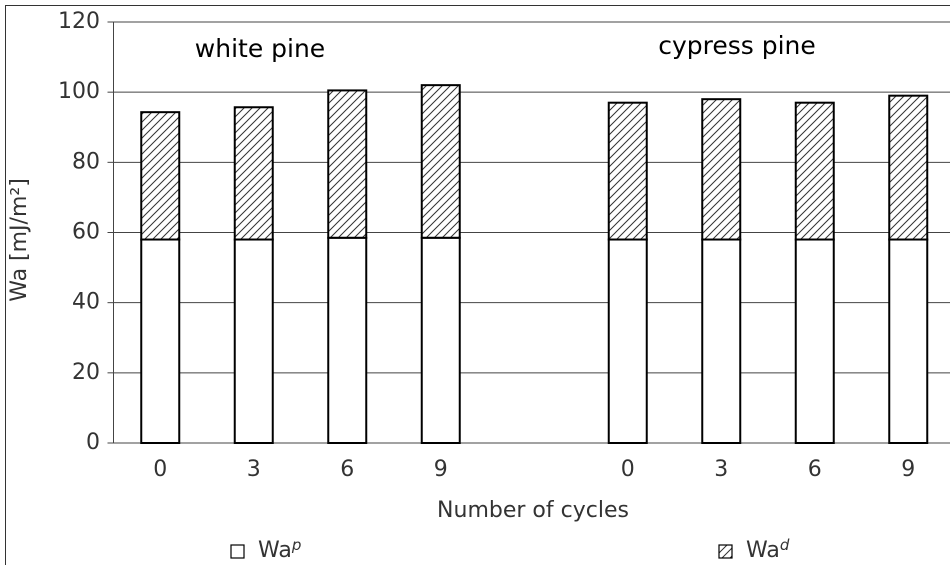 The height and width of the screenshot is (565, 950). Describe the element at coordinates (533, 510) in the screenshot. I see `x-axis-label: Number of cycles` at that location.